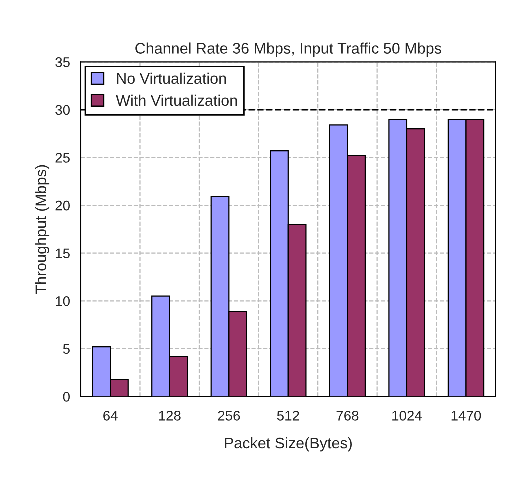  What do you see at coordinates (407, 415) in the screenshot?
I see `x-tick-label: 1024` at bounding box center [407, 415].